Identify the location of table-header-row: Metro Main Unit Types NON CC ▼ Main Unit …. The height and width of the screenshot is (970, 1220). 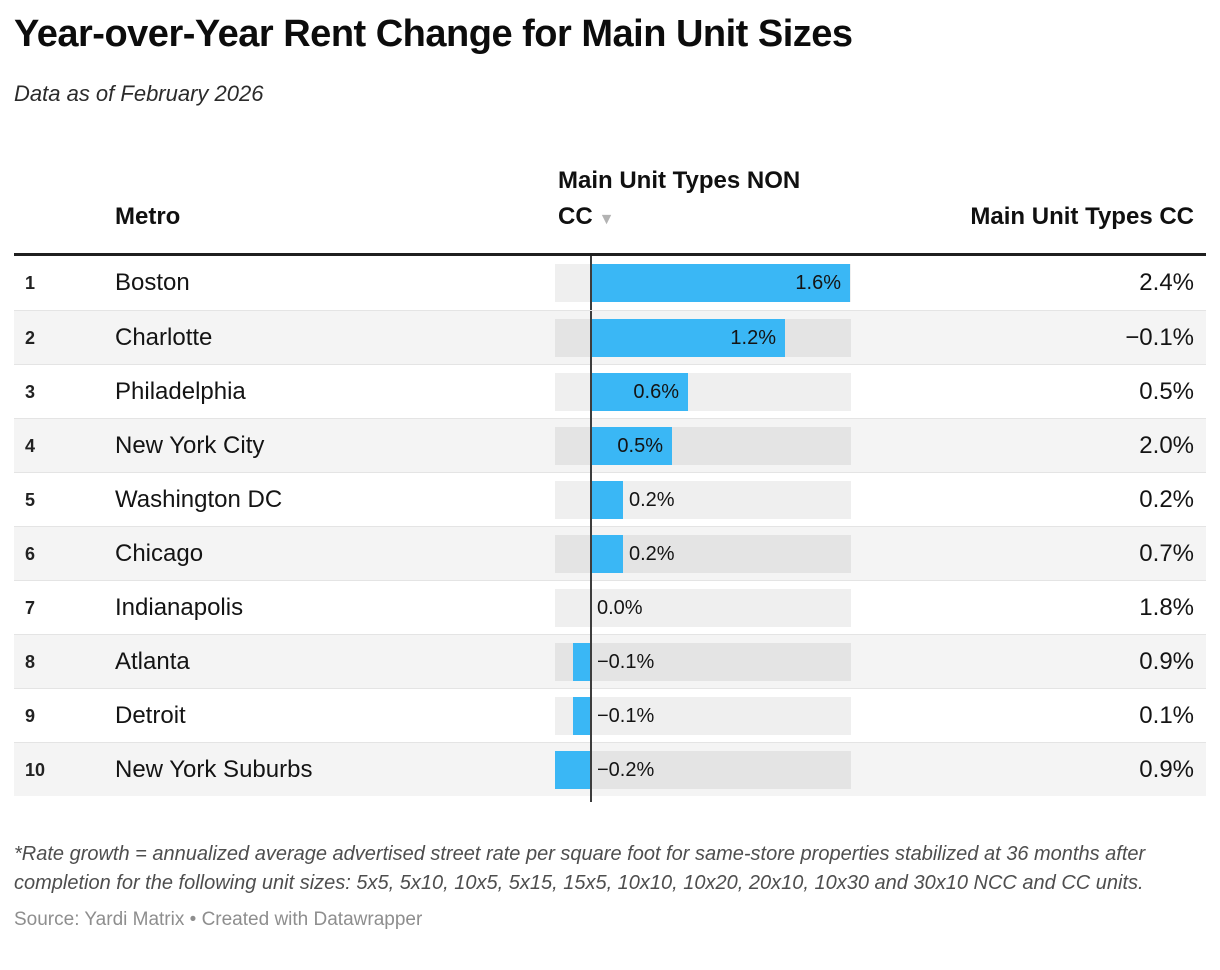
(610, 209).